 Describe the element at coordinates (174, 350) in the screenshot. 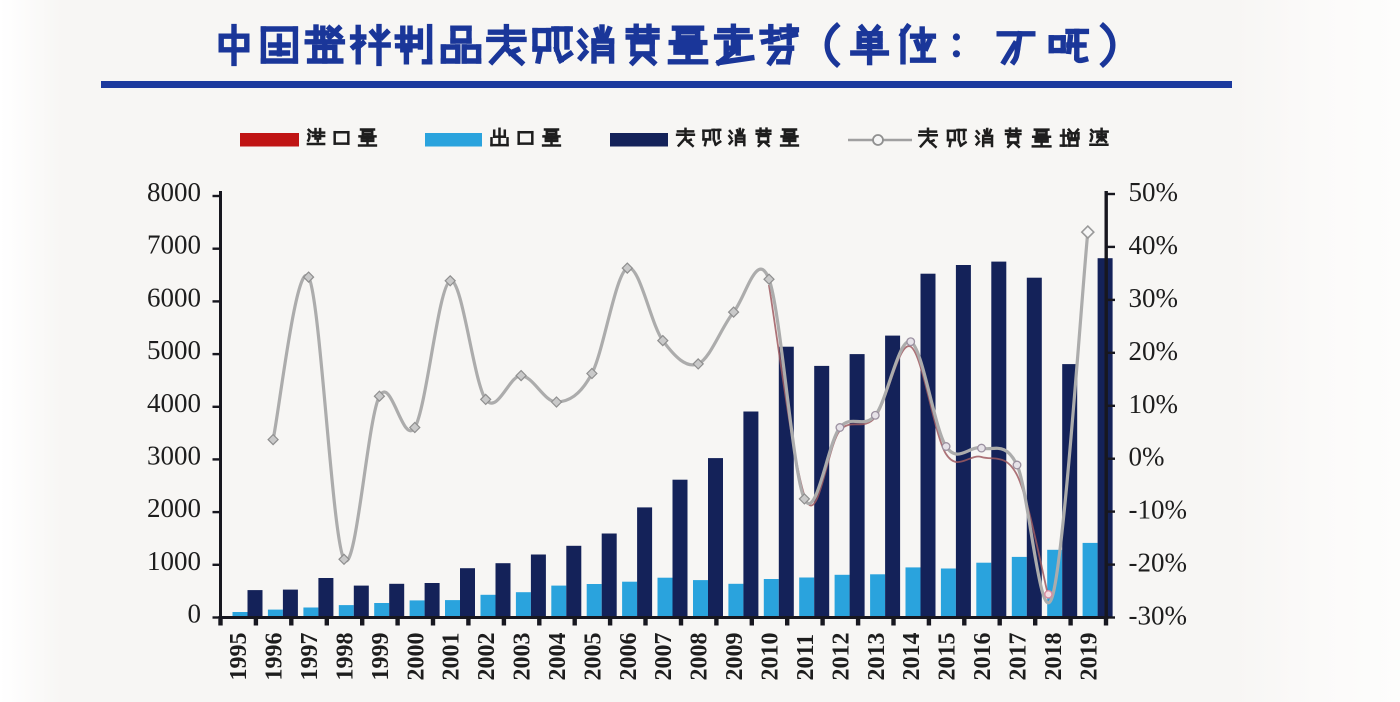

I see `svg-text: 5000` at that location.